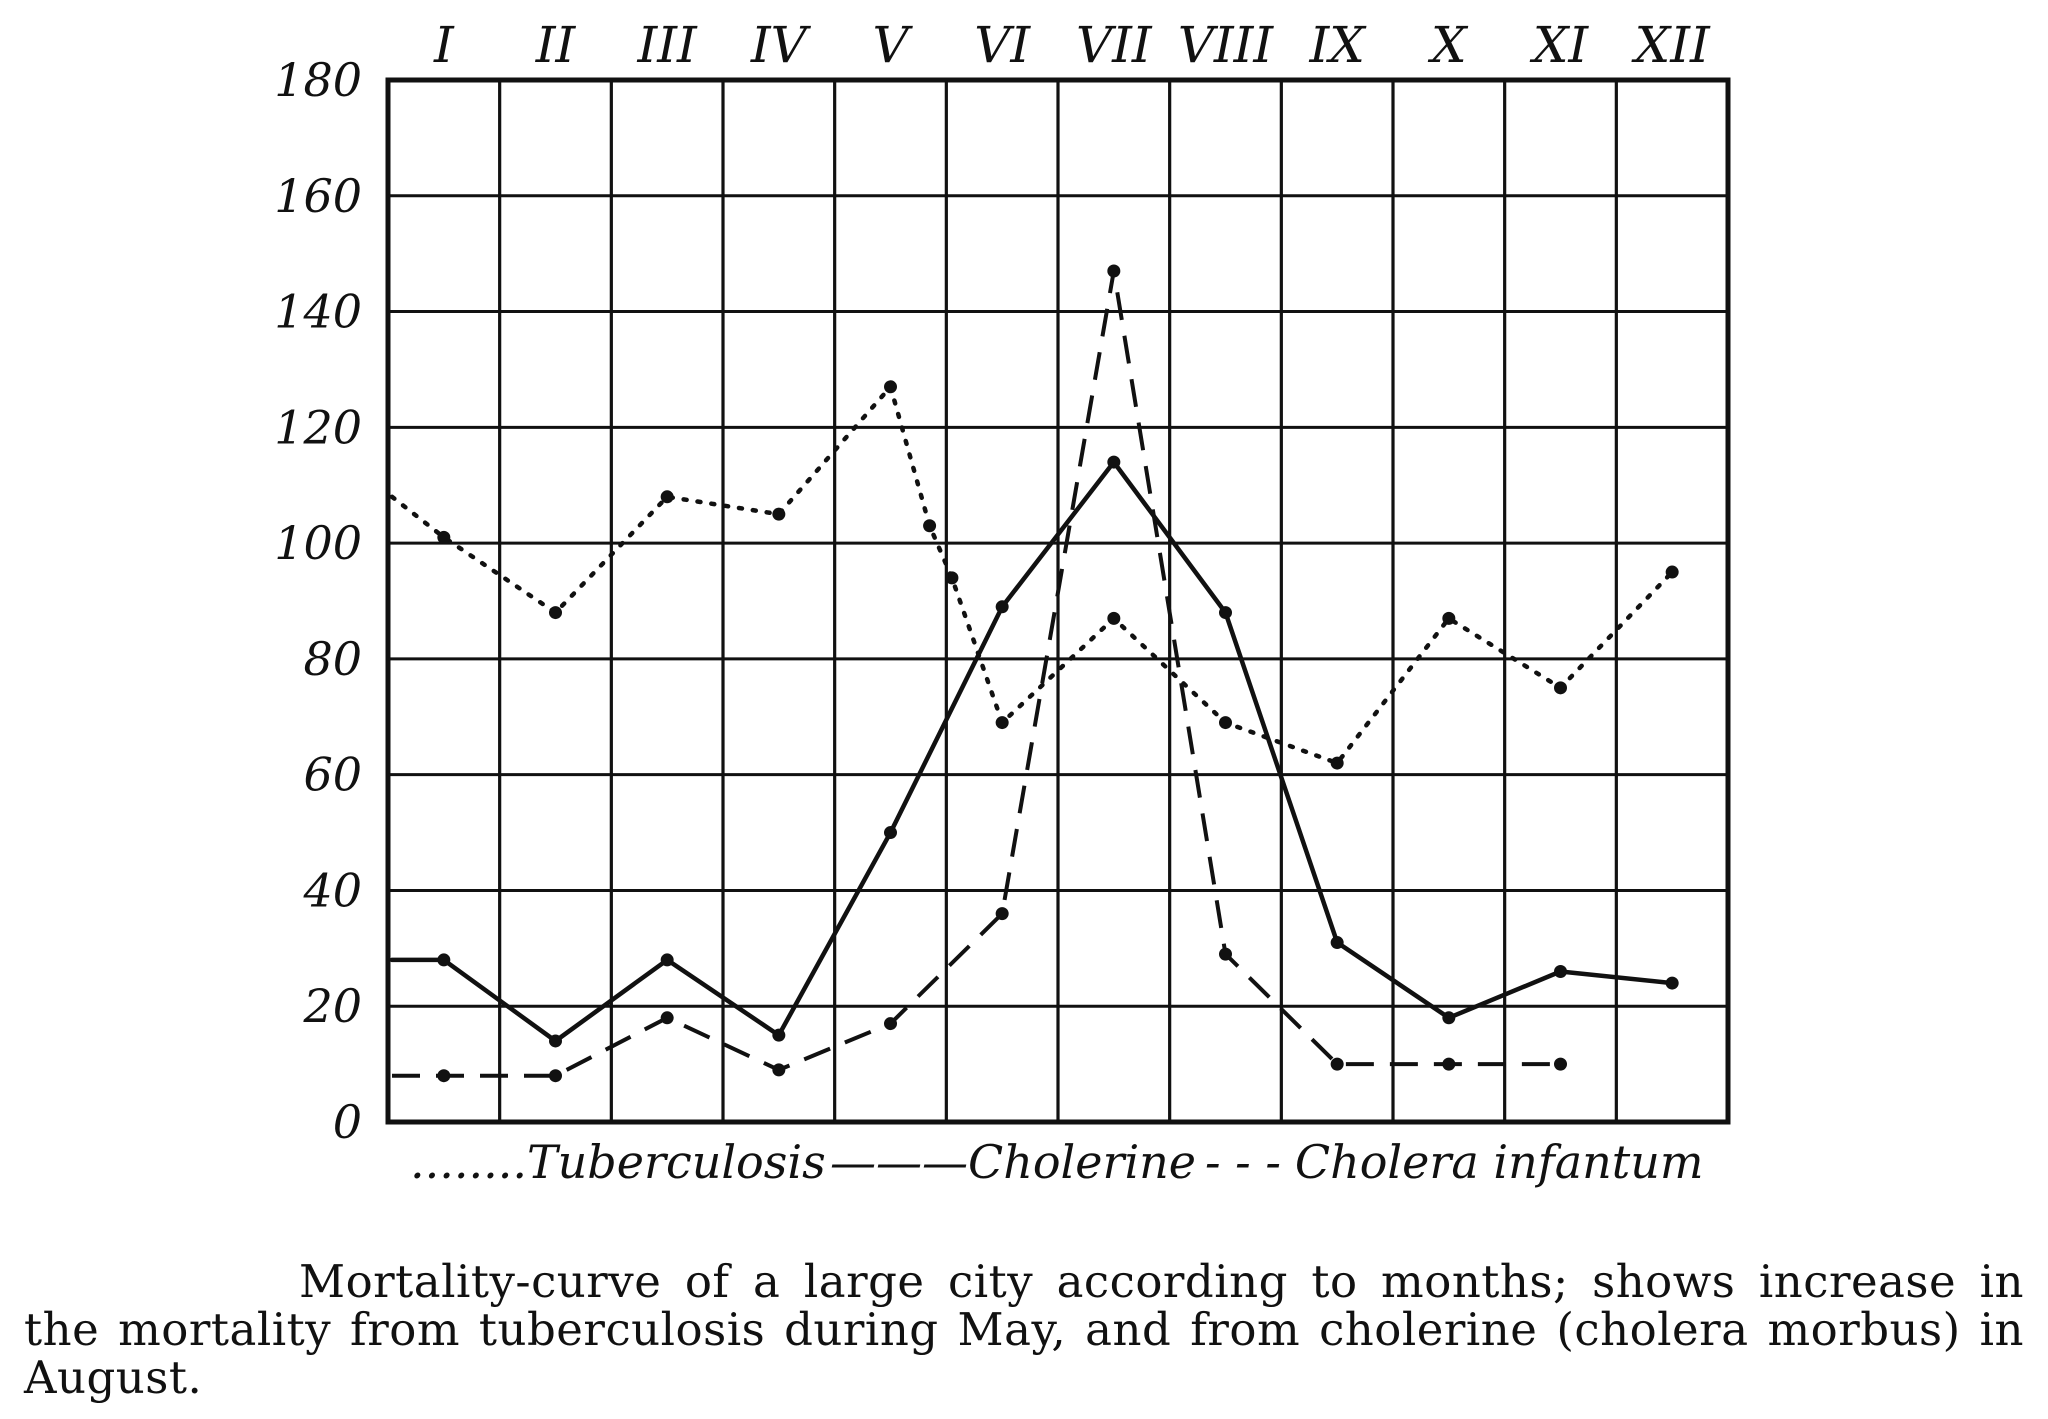 Image resolution: width=2048 pixels, height=1419 pixels. What do you see at coordinates (1559, 45) in the screenshot?
I see `month-label: XI` at bounding box center [1559, 45].